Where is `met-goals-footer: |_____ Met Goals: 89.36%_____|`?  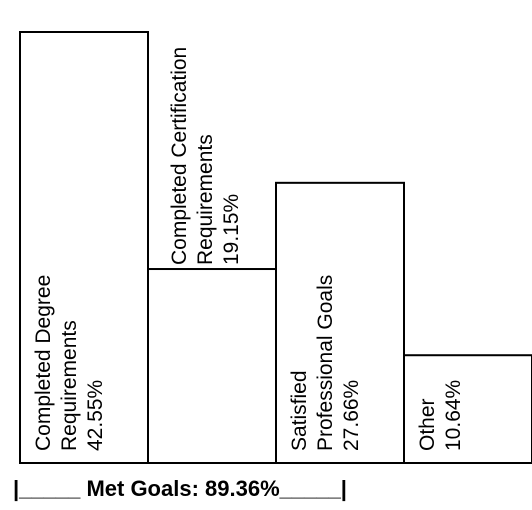
met-goals-footer: |_____ Met Goals: 89.36%_____| is located at coordinates (180, 488).